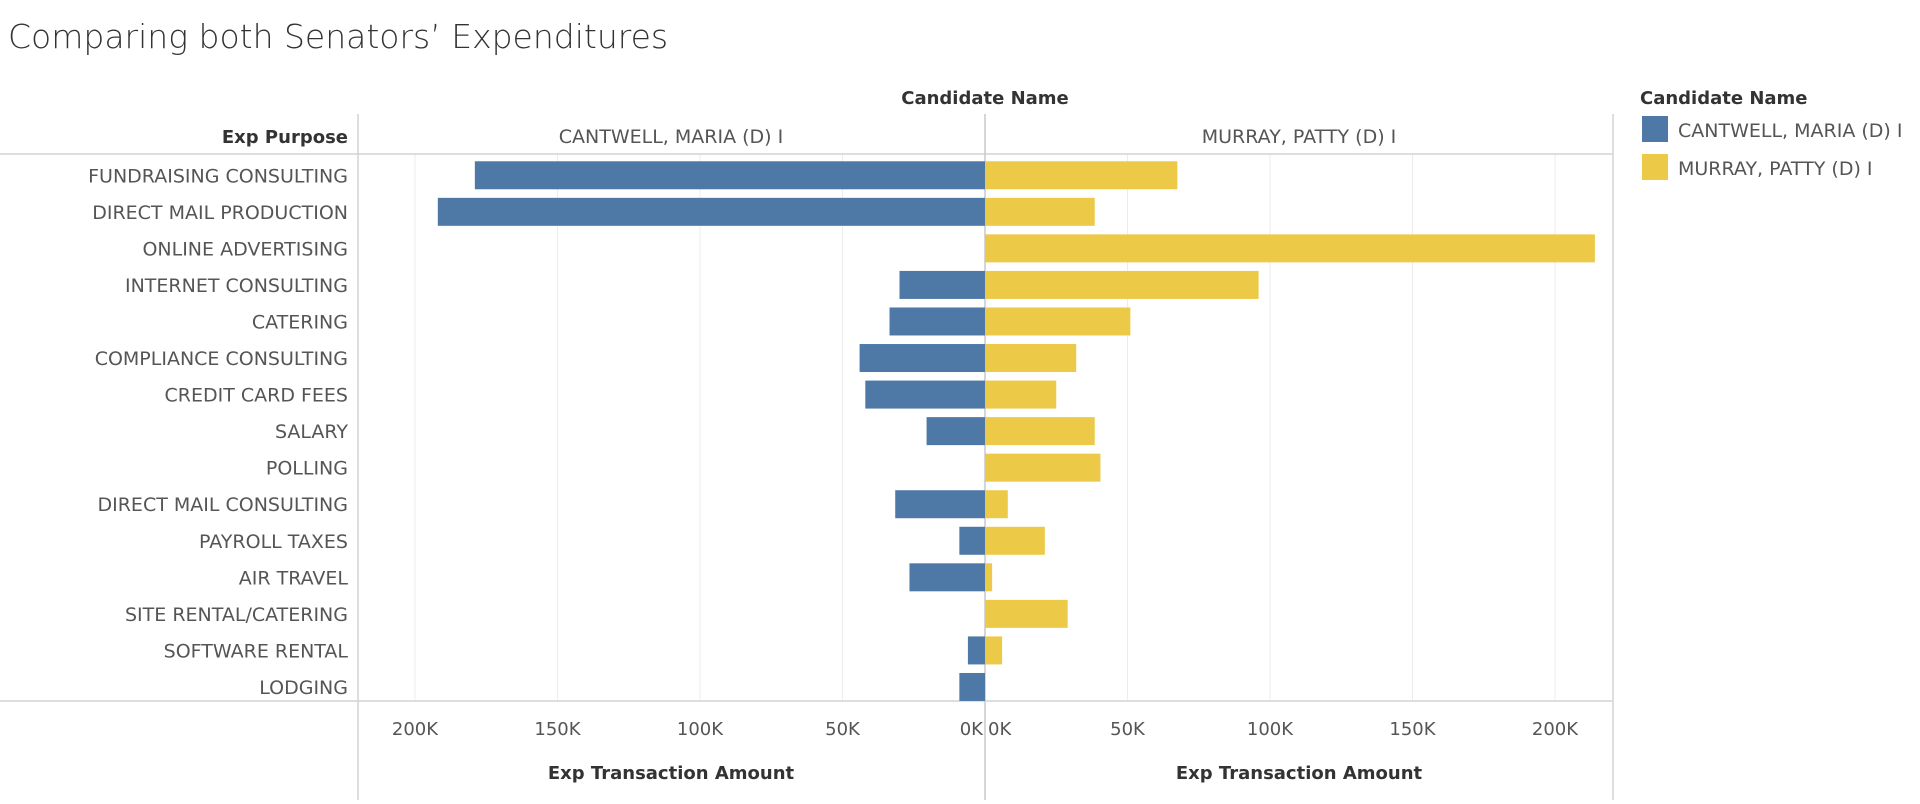 The image size is (1920, 804). I want to click on category-label: FUNDRAISING CONSULTING, so click(218, 176).